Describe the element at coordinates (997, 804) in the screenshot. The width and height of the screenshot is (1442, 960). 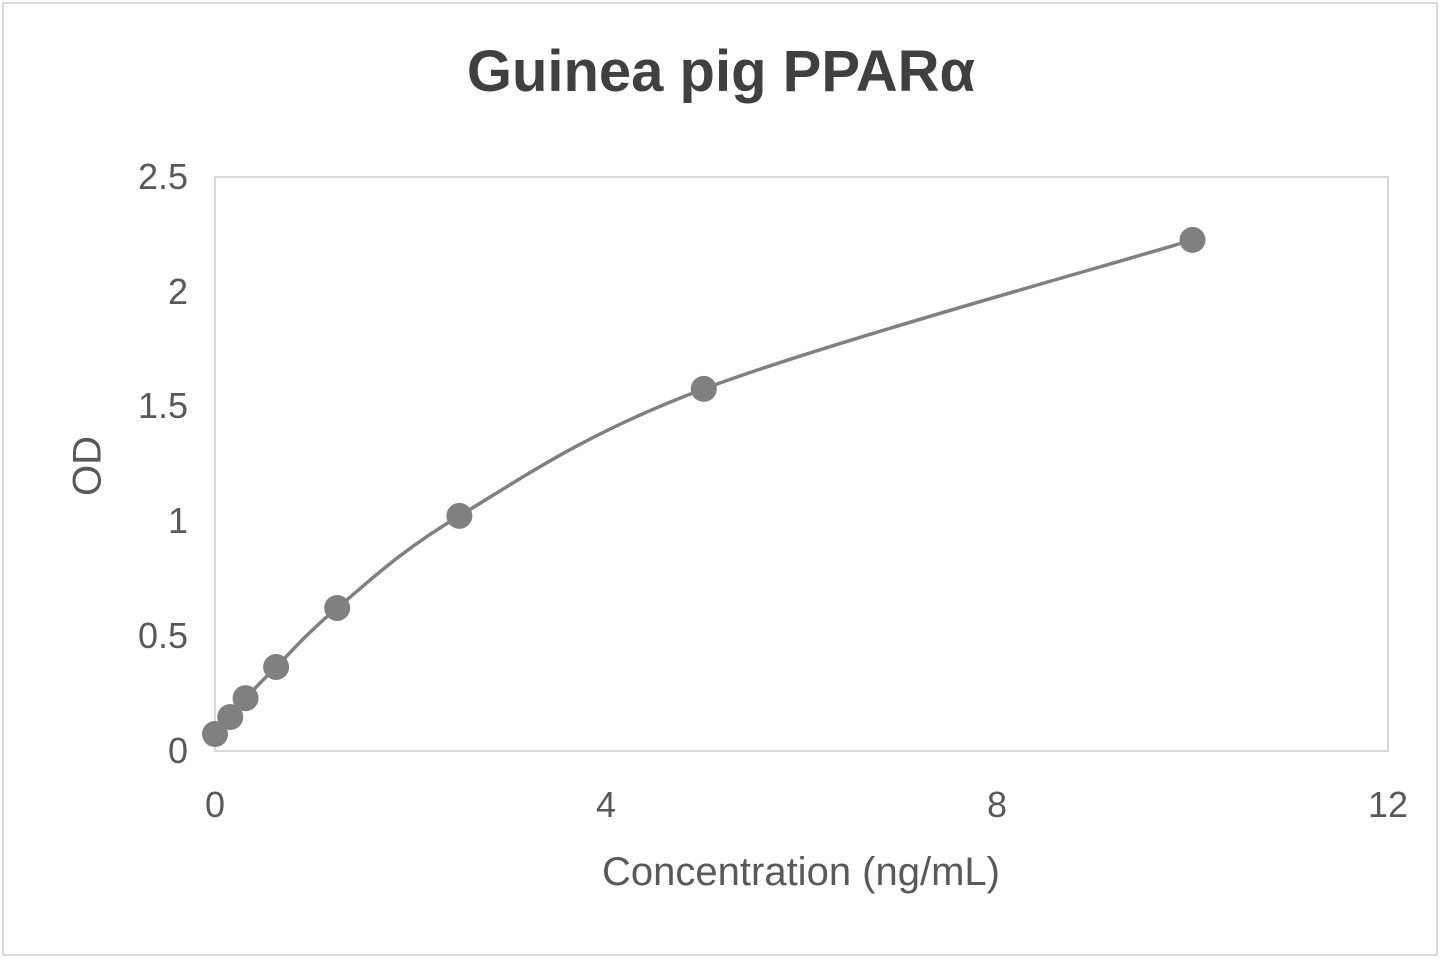
I see `x-tick-label: 8` at that location.